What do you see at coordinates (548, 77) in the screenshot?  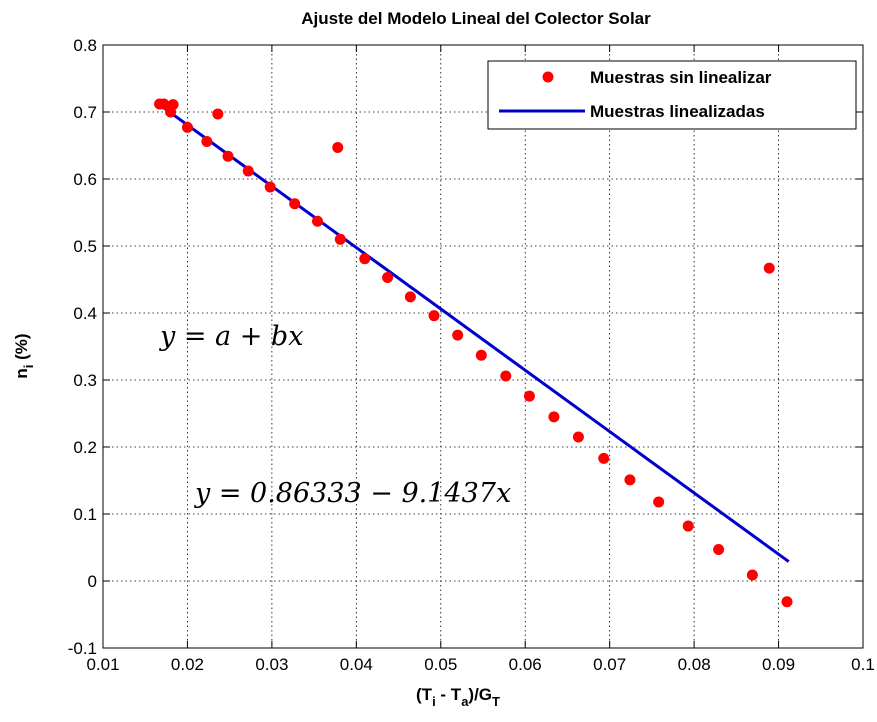 I see `legend-marker-samples` at bounding box center [548, 77].